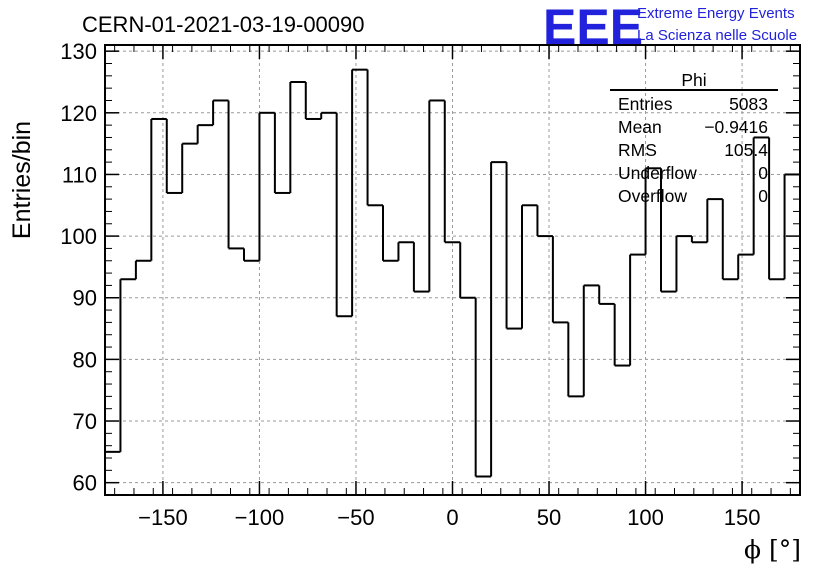 The height and width of the screenshot is (572, 836). Describe the element at coordinates (452, 517) in the screenshot. I see `x-tick-label: 0` at that location.